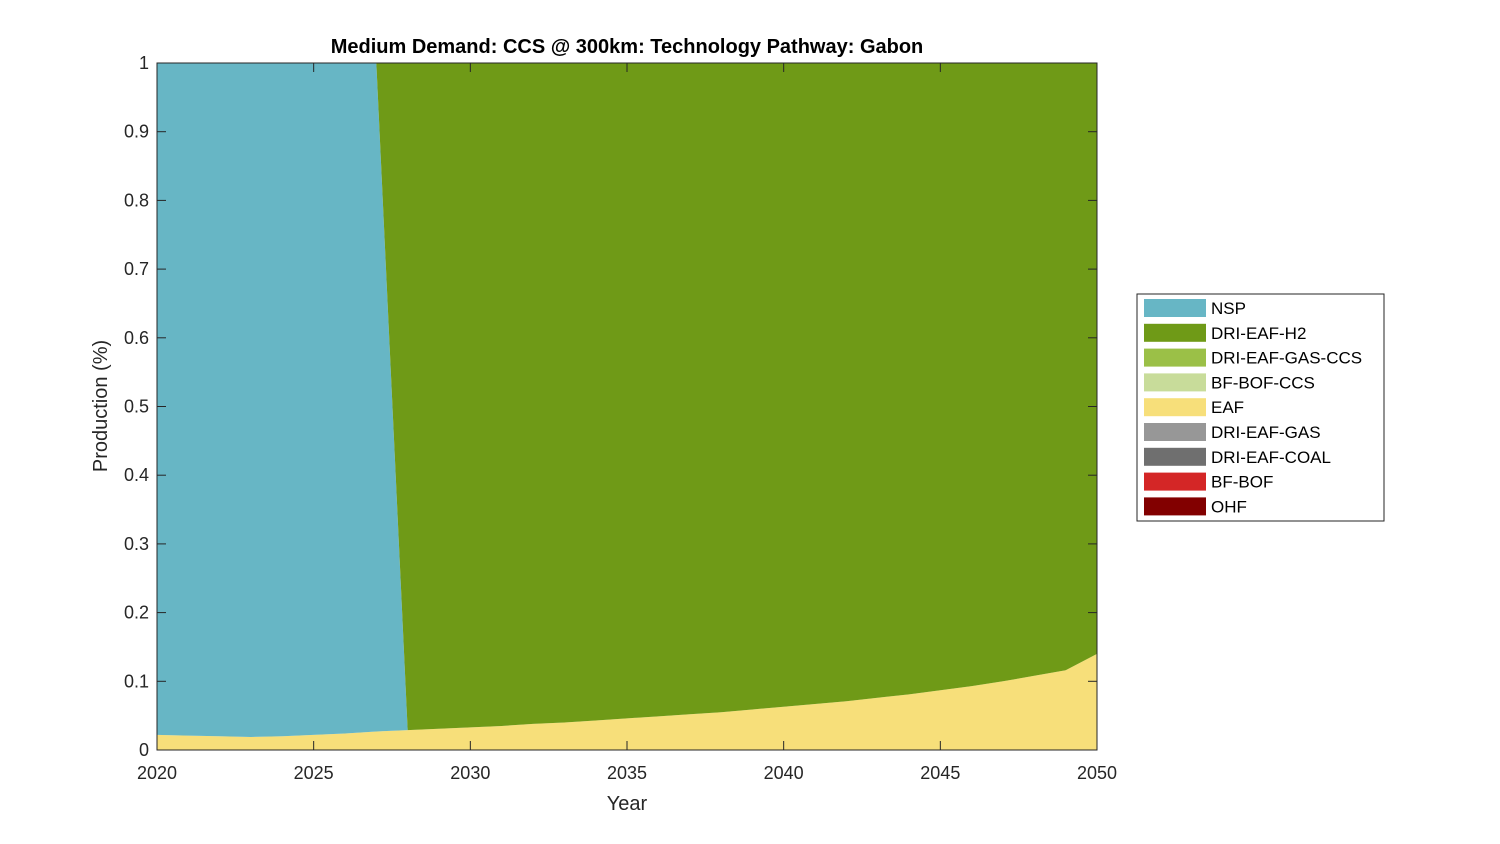  I want to click on area-eaf, so click(627, 701).